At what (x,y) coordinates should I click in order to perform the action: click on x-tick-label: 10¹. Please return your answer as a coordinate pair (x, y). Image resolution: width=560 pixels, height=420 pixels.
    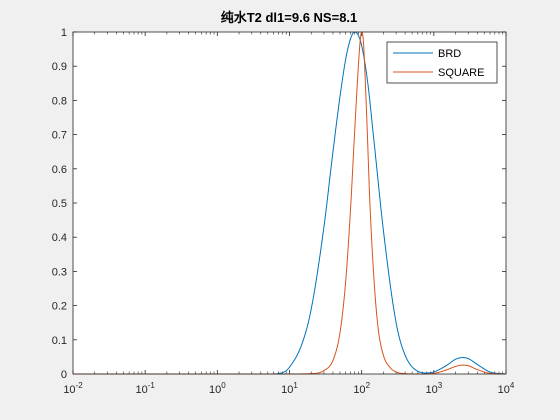
    Looking at the image, I should click on (289, 388).